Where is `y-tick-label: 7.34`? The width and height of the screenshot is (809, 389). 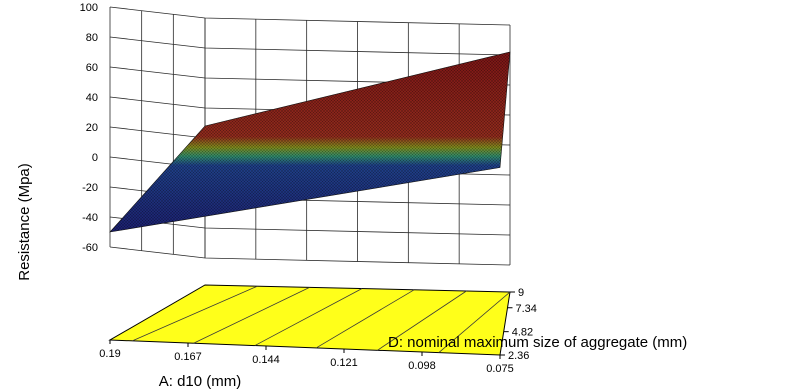 y-tick-label: 7.34 is located at coordinates (526, 309).